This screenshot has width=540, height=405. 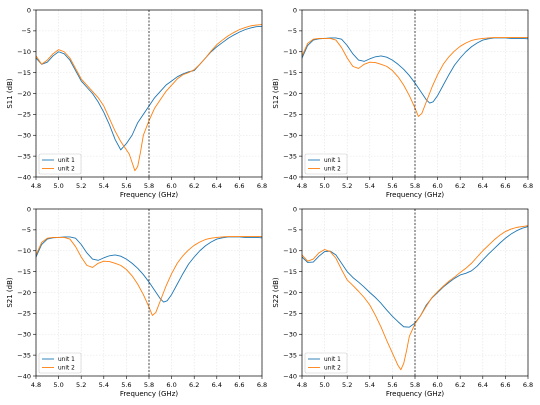 What do you see at coordinates (10, 93) in the screenshot?
I see `y-axis-label: S11 (dB)` at bounding box center [10, 93].